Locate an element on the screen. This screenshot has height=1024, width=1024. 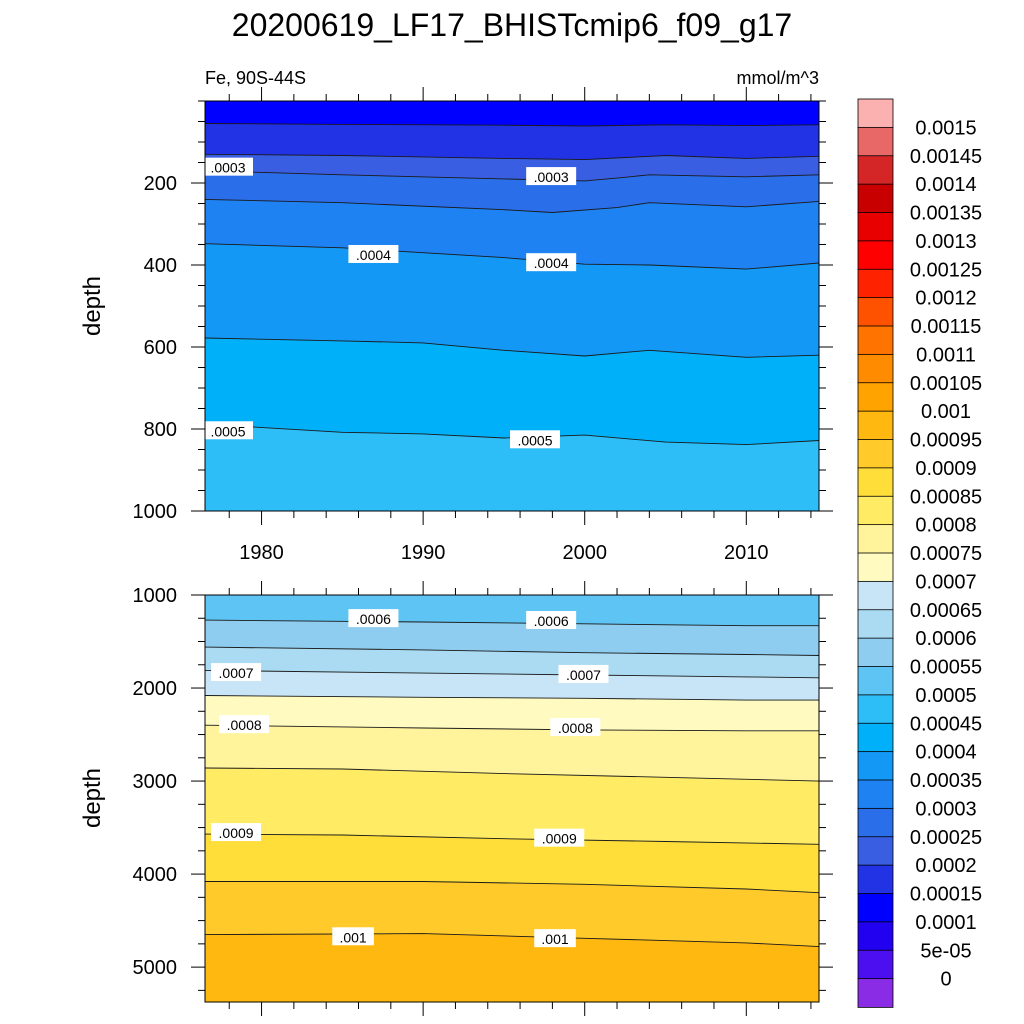
lower-y-axis-label: depth is located at coordinates (92, 798).